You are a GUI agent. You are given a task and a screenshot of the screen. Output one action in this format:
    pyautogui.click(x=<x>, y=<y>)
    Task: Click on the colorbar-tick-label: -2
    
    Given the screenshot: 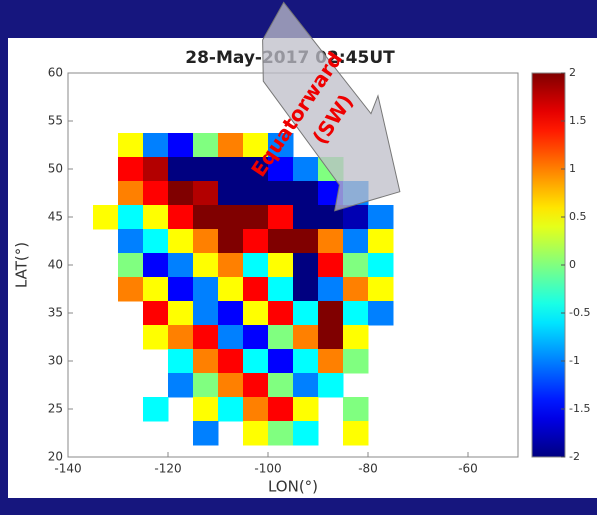 What is the action you would take?
    pyautogui.click(x=574, y=456)
    